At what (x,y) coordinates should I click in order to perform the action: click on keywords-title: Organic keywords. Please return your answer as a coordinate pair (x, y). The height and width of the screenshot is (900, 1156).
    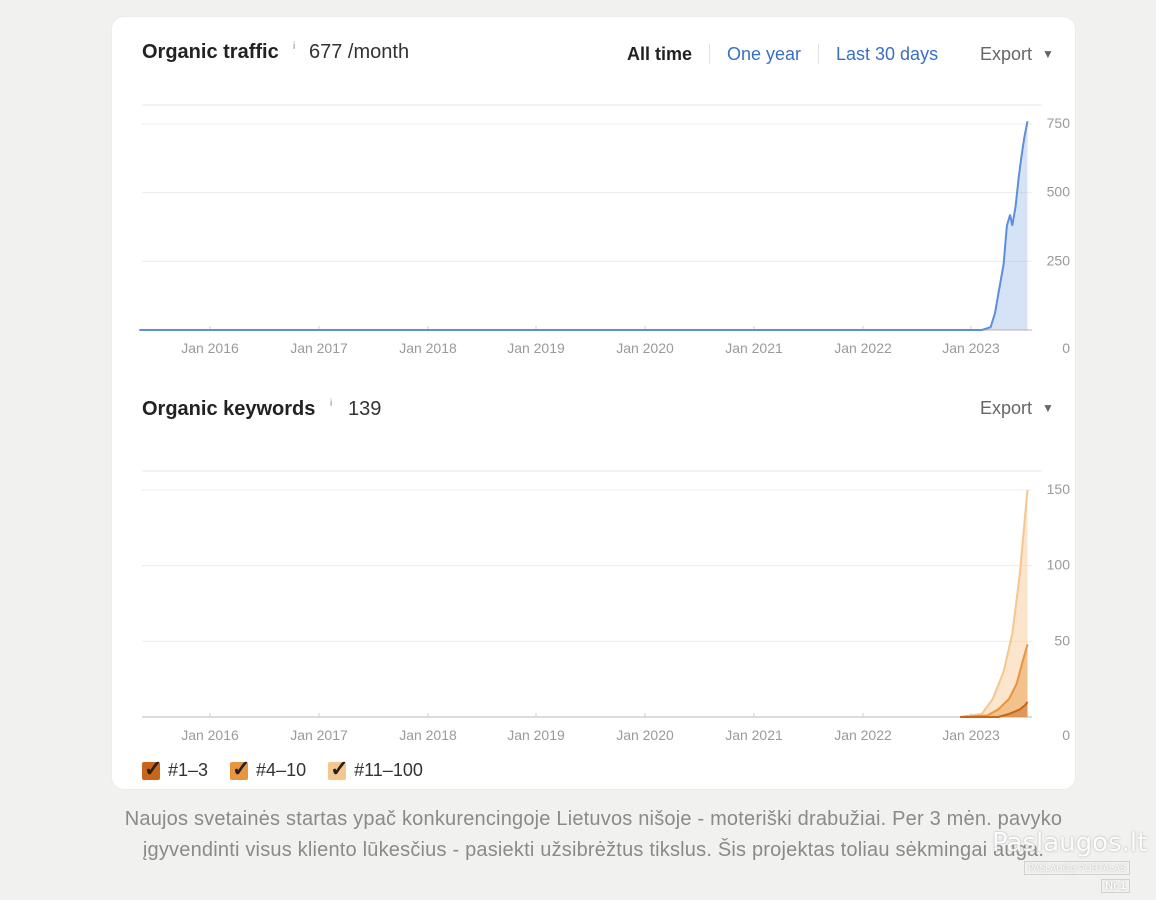
    Looking at the image, I should click on (229, 409).